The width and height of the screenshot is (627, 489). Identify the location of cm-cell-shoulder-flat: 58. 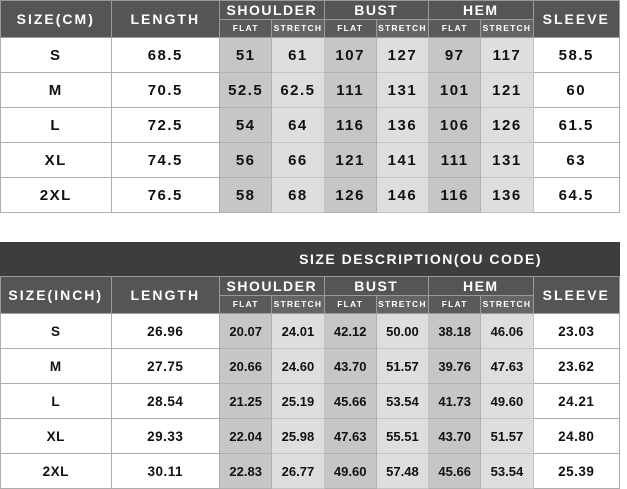
(246, 195).